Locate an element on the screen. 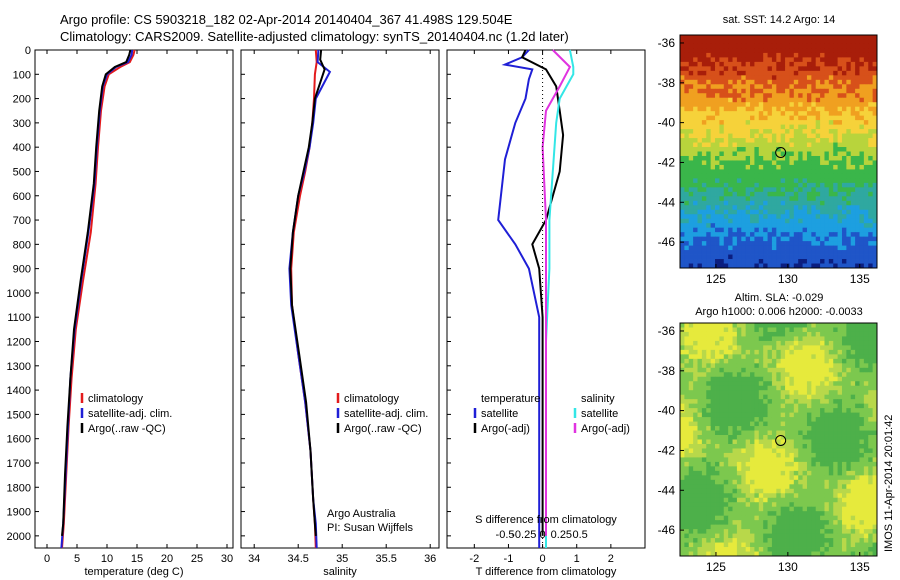  x-axis-label: salinity is located at coordinates (340, 572).